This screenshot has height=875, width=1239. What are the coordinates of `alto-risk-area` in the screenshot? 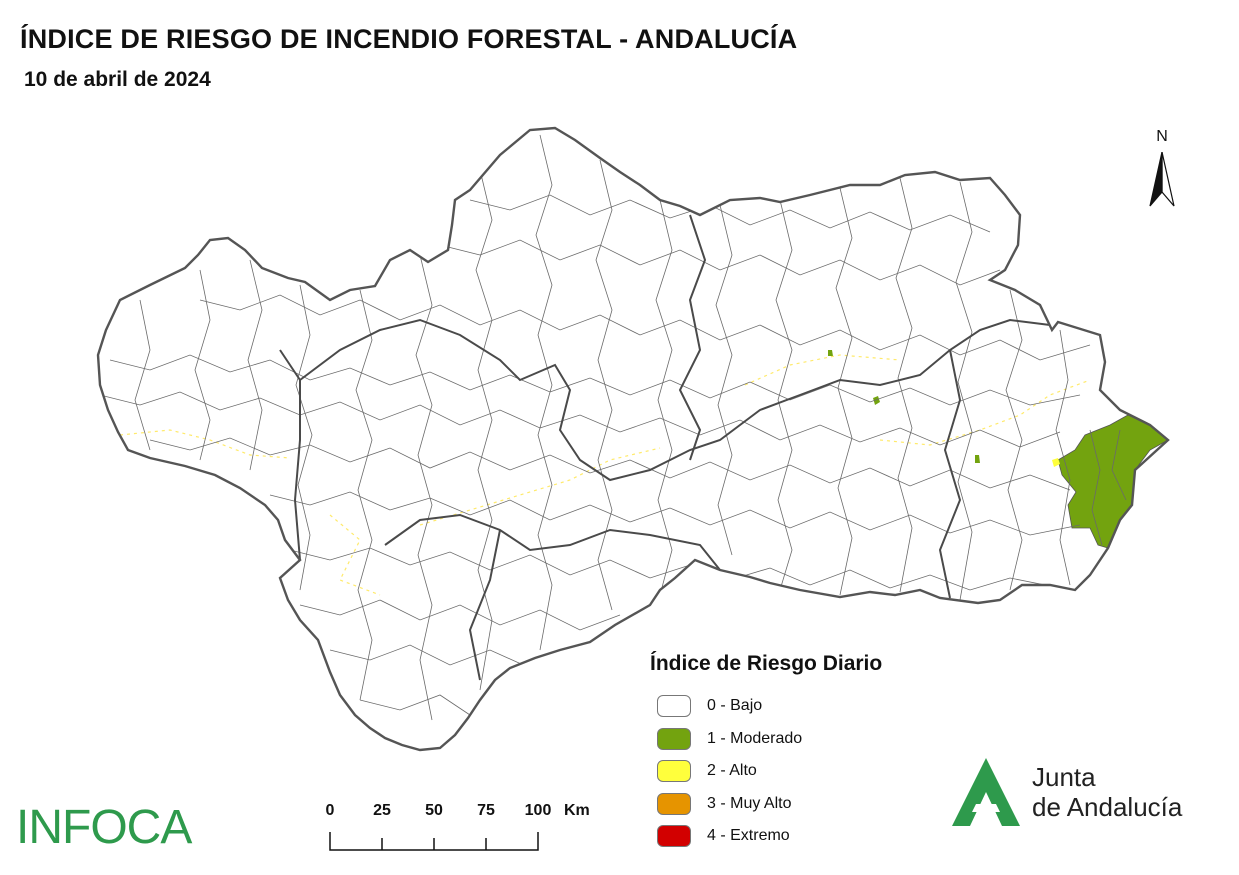 It's located at (1056, 462).